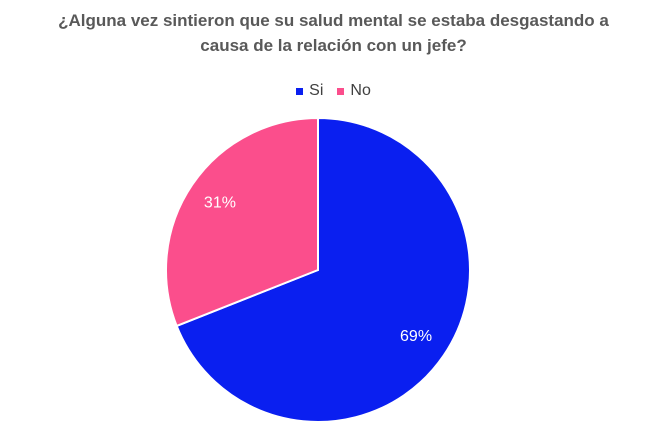 The height and width of the screenshot is (438, 667). I want to click on legend-item-no: No, so click(354, 91).